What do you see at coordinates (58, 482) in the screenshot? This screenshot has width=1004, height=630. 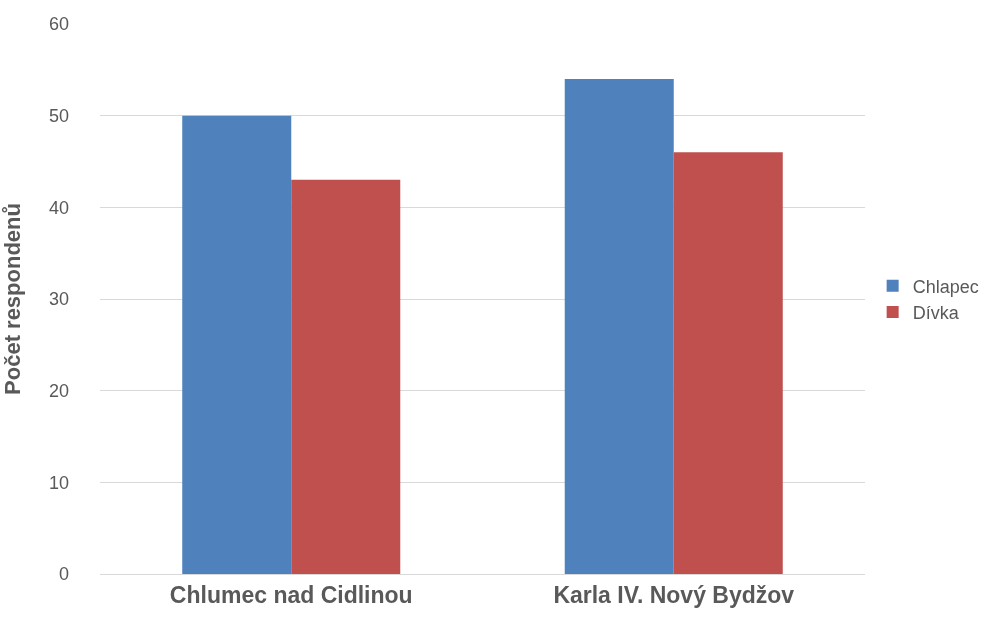 I see `y-tick-label: 10` at bounding box center [58, 482].